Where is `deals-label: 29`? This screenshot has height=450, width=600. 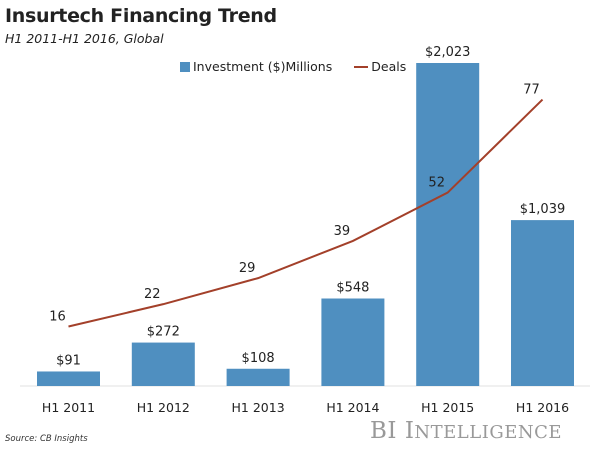 deals-label: 29 is located at coordinates (247, 268).